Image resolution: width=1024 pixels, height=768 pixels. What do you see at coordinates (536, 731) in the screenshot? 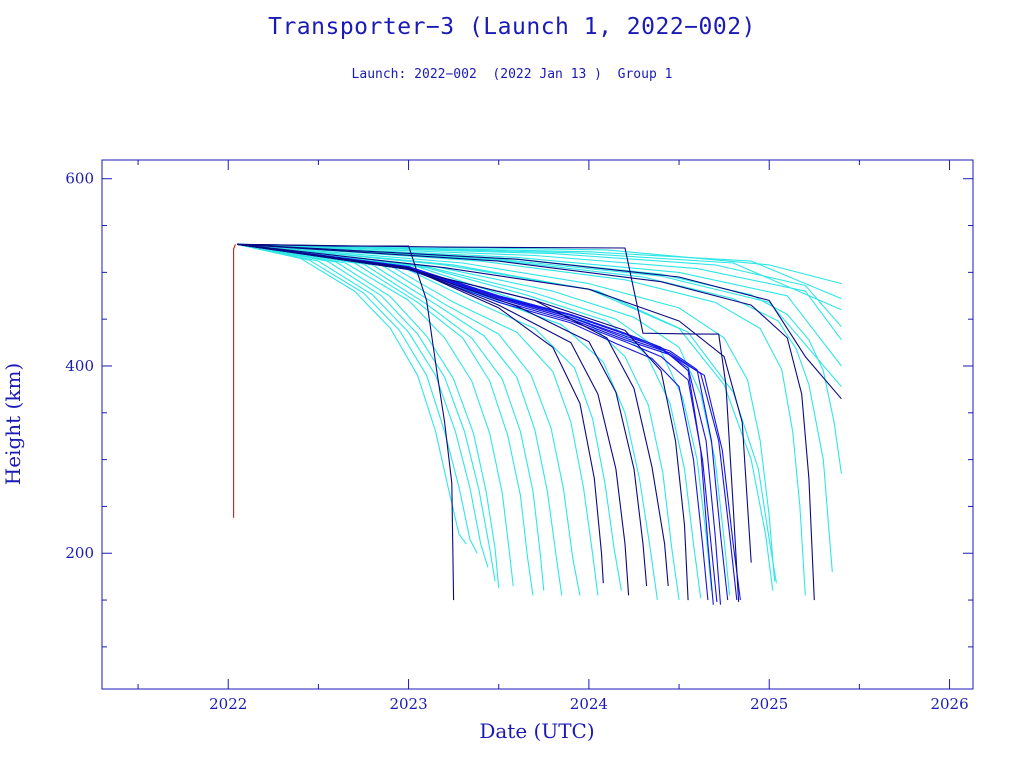
I see `x-axis-label: Date (UTC)` at bounding box center [536, 731].